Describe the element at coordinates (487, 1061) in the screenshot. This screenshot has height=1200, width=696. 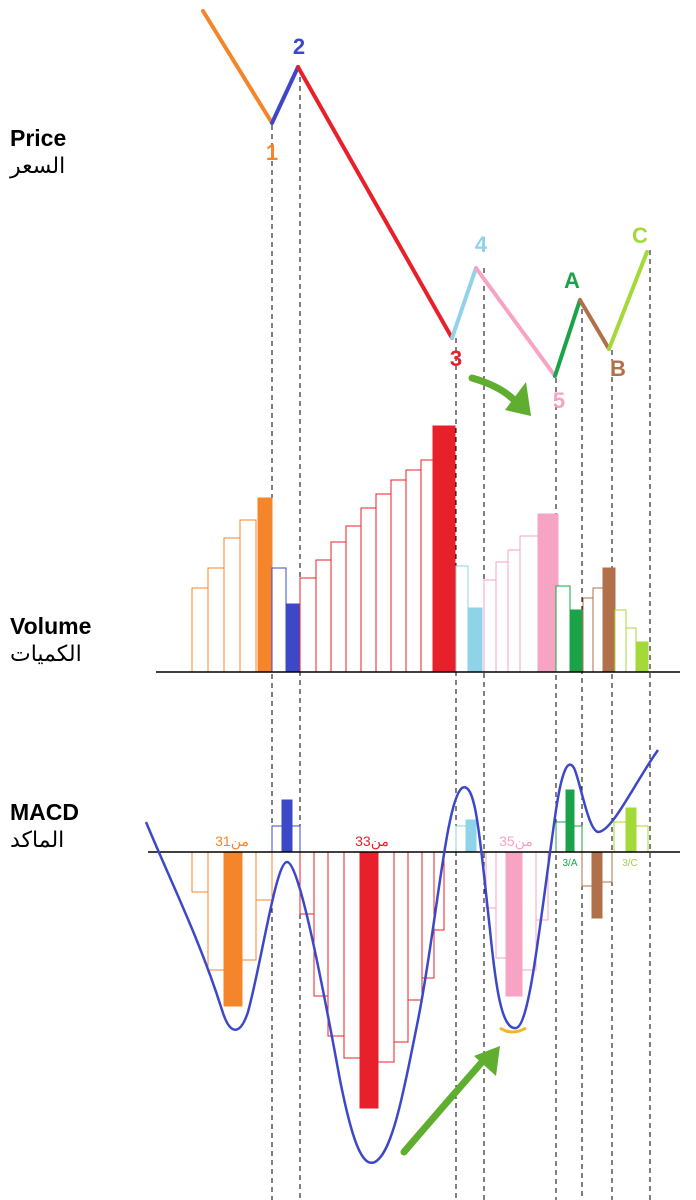
I see `macd-arrow-head` at that location.